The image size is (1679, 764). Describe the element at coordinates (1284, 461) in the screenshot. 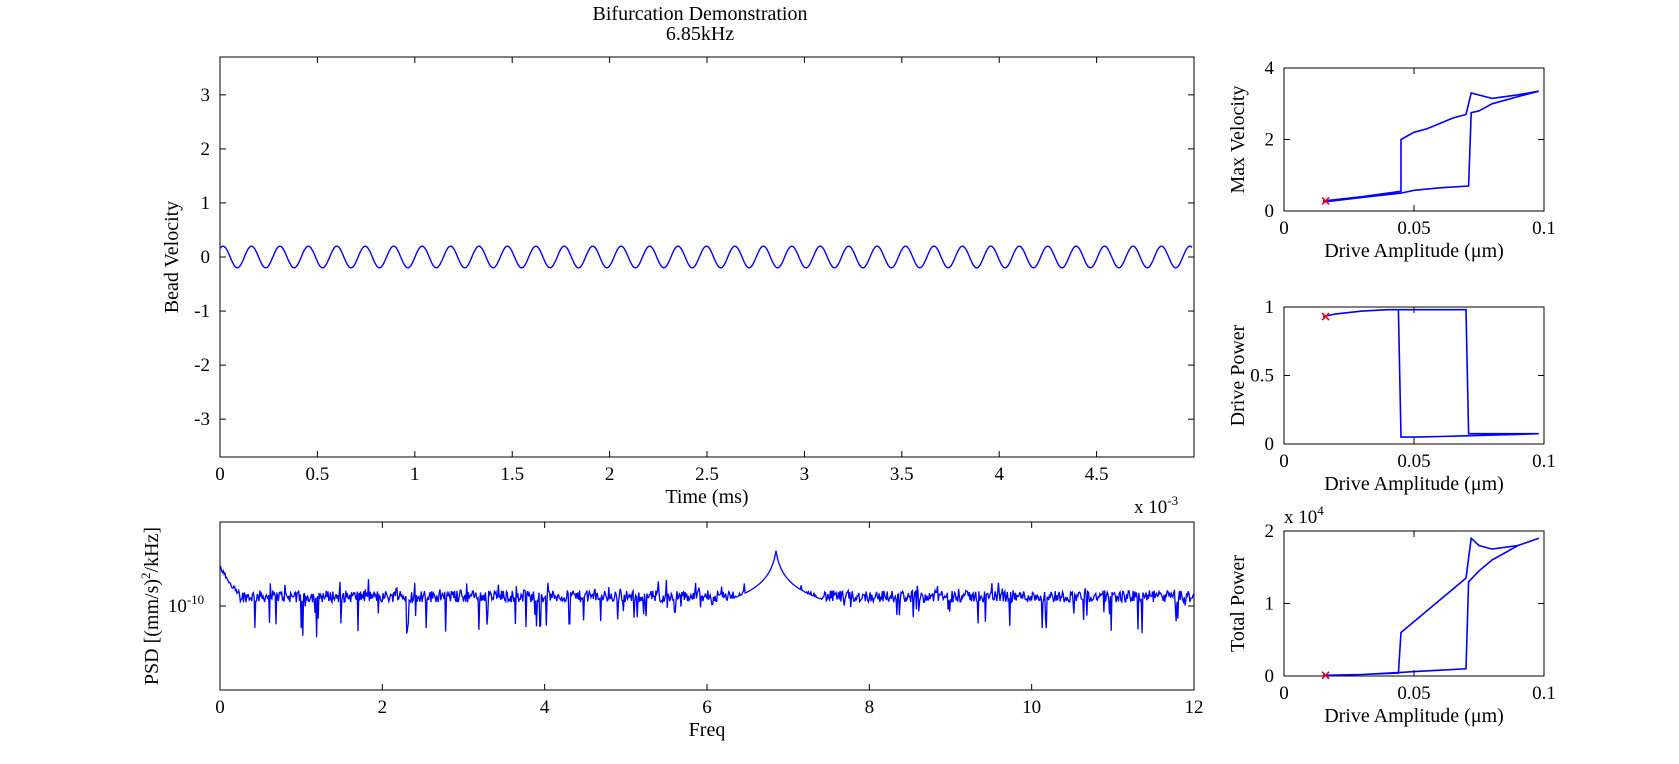

I see `drivepower-xtick-label: 0` at that location.